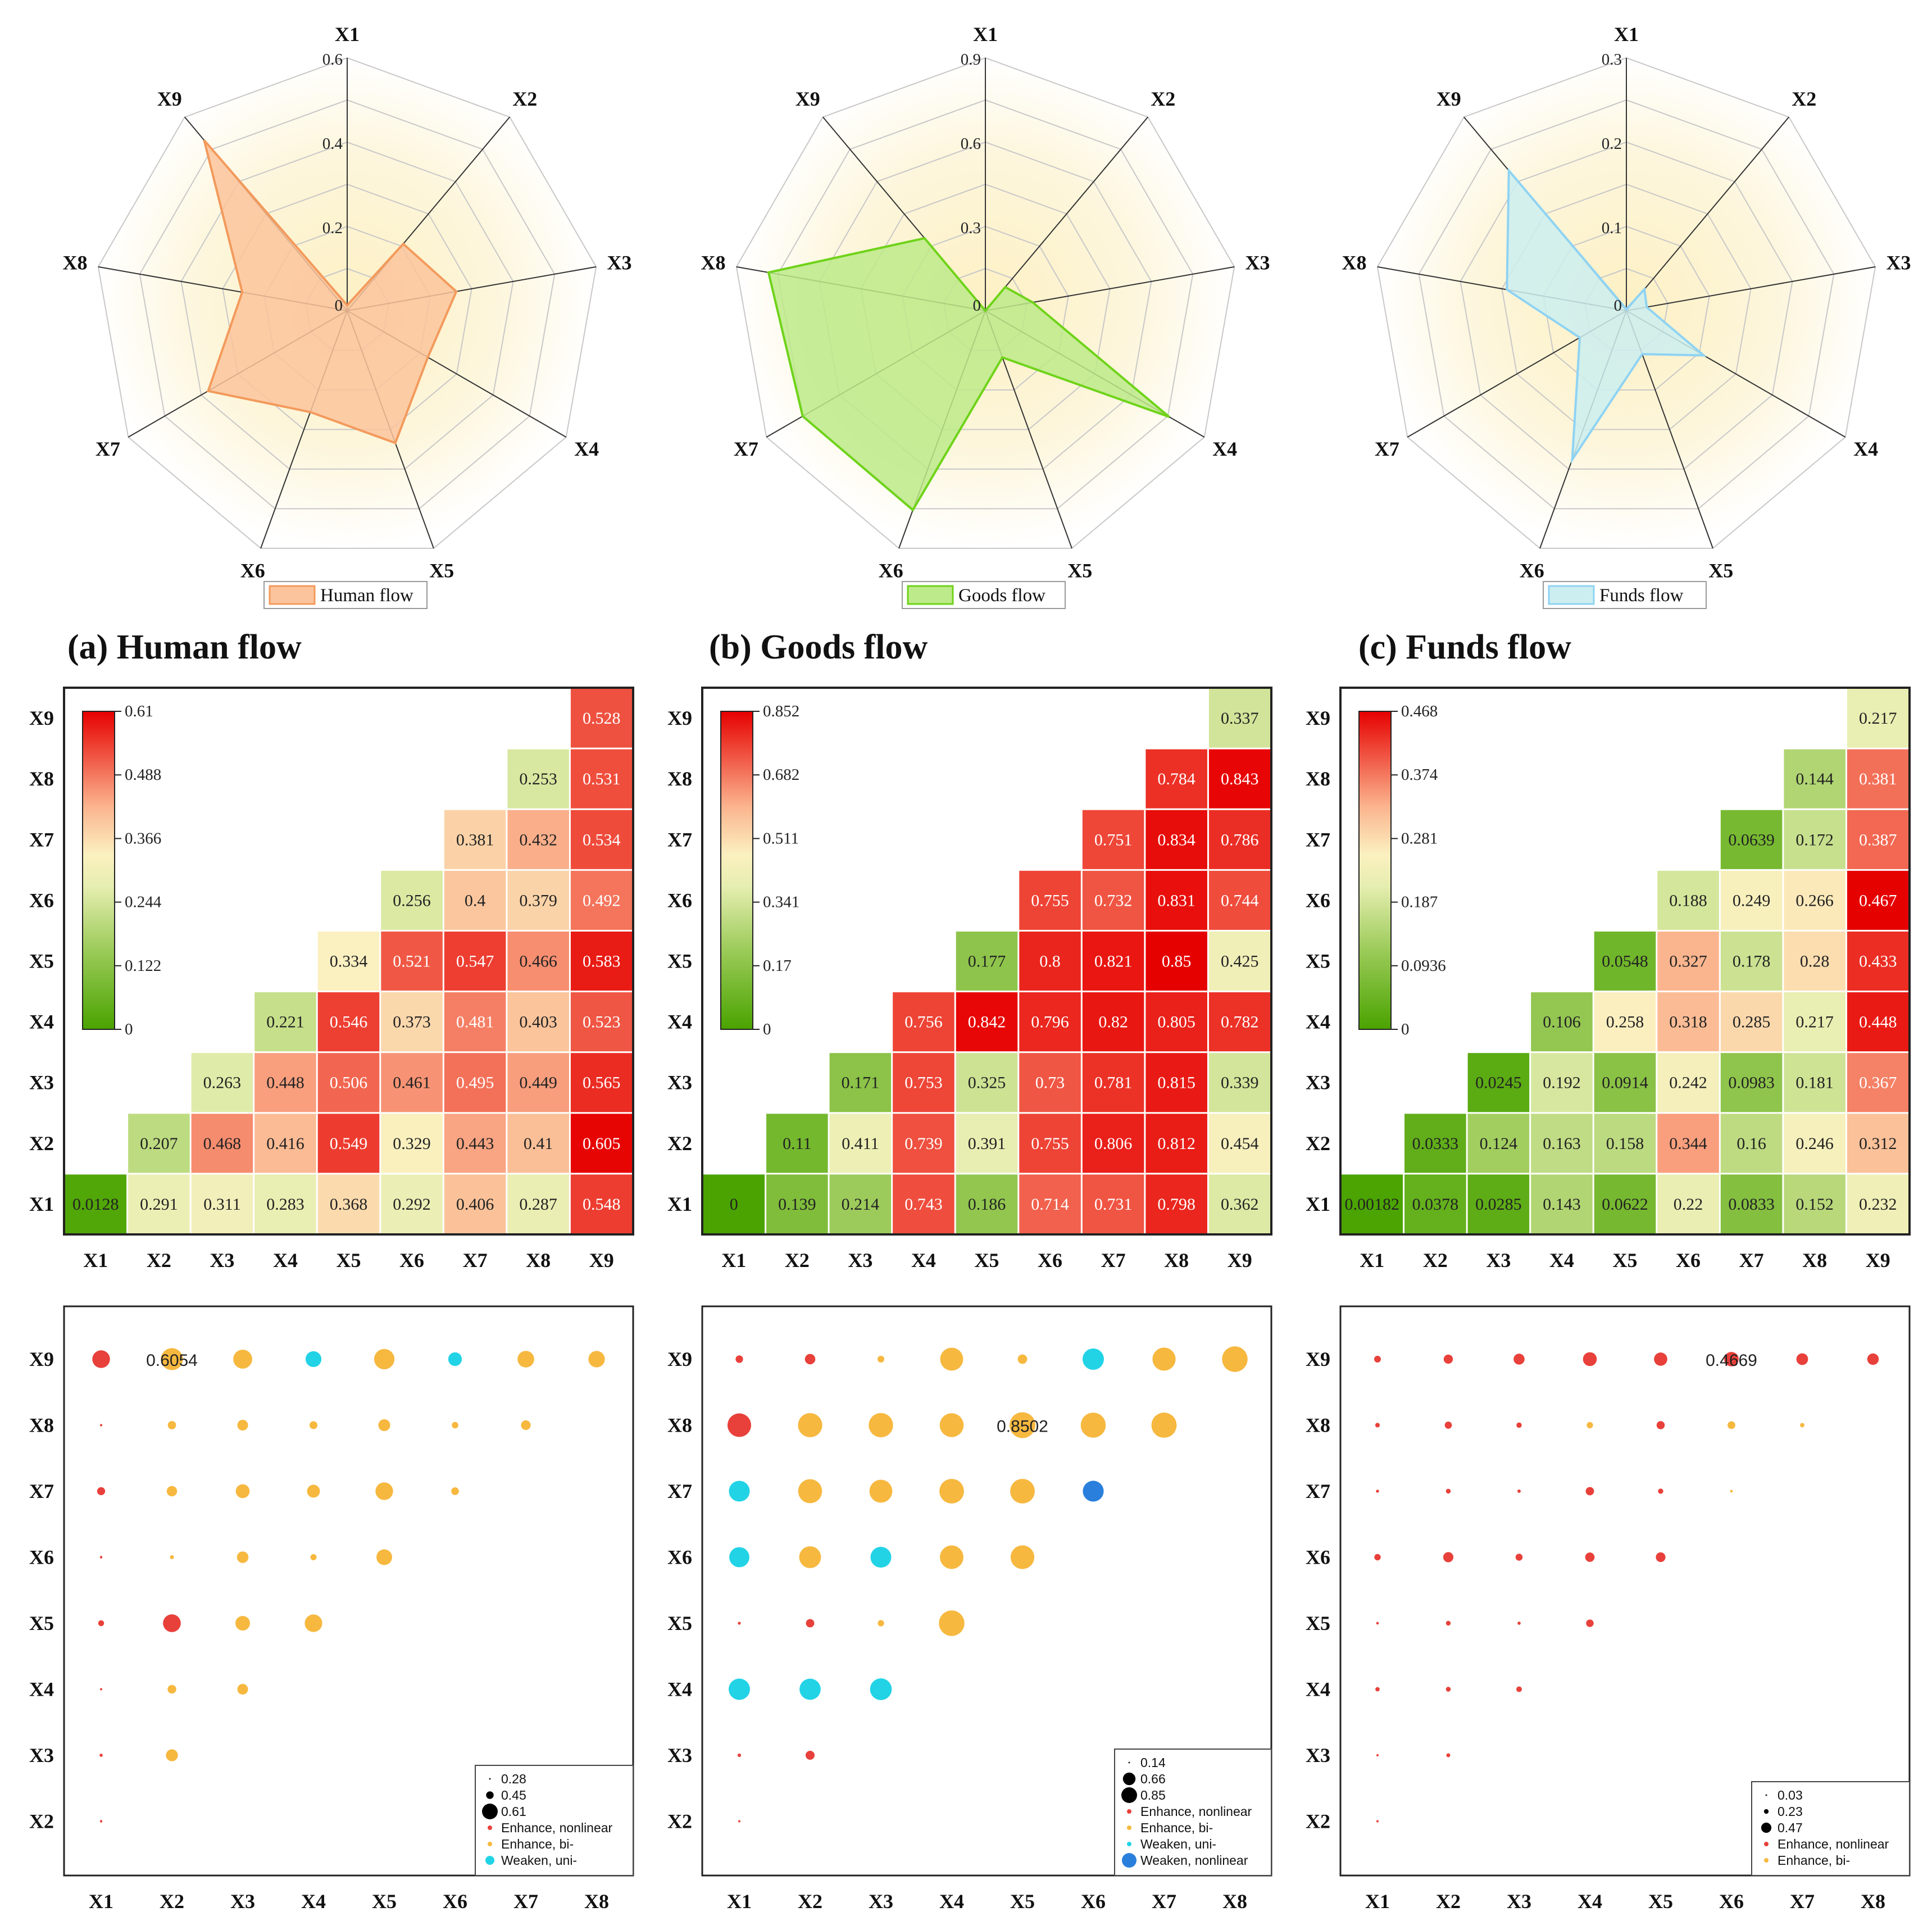  I want to click on bubble-x-tick-label: X4, so click(951, 1902).